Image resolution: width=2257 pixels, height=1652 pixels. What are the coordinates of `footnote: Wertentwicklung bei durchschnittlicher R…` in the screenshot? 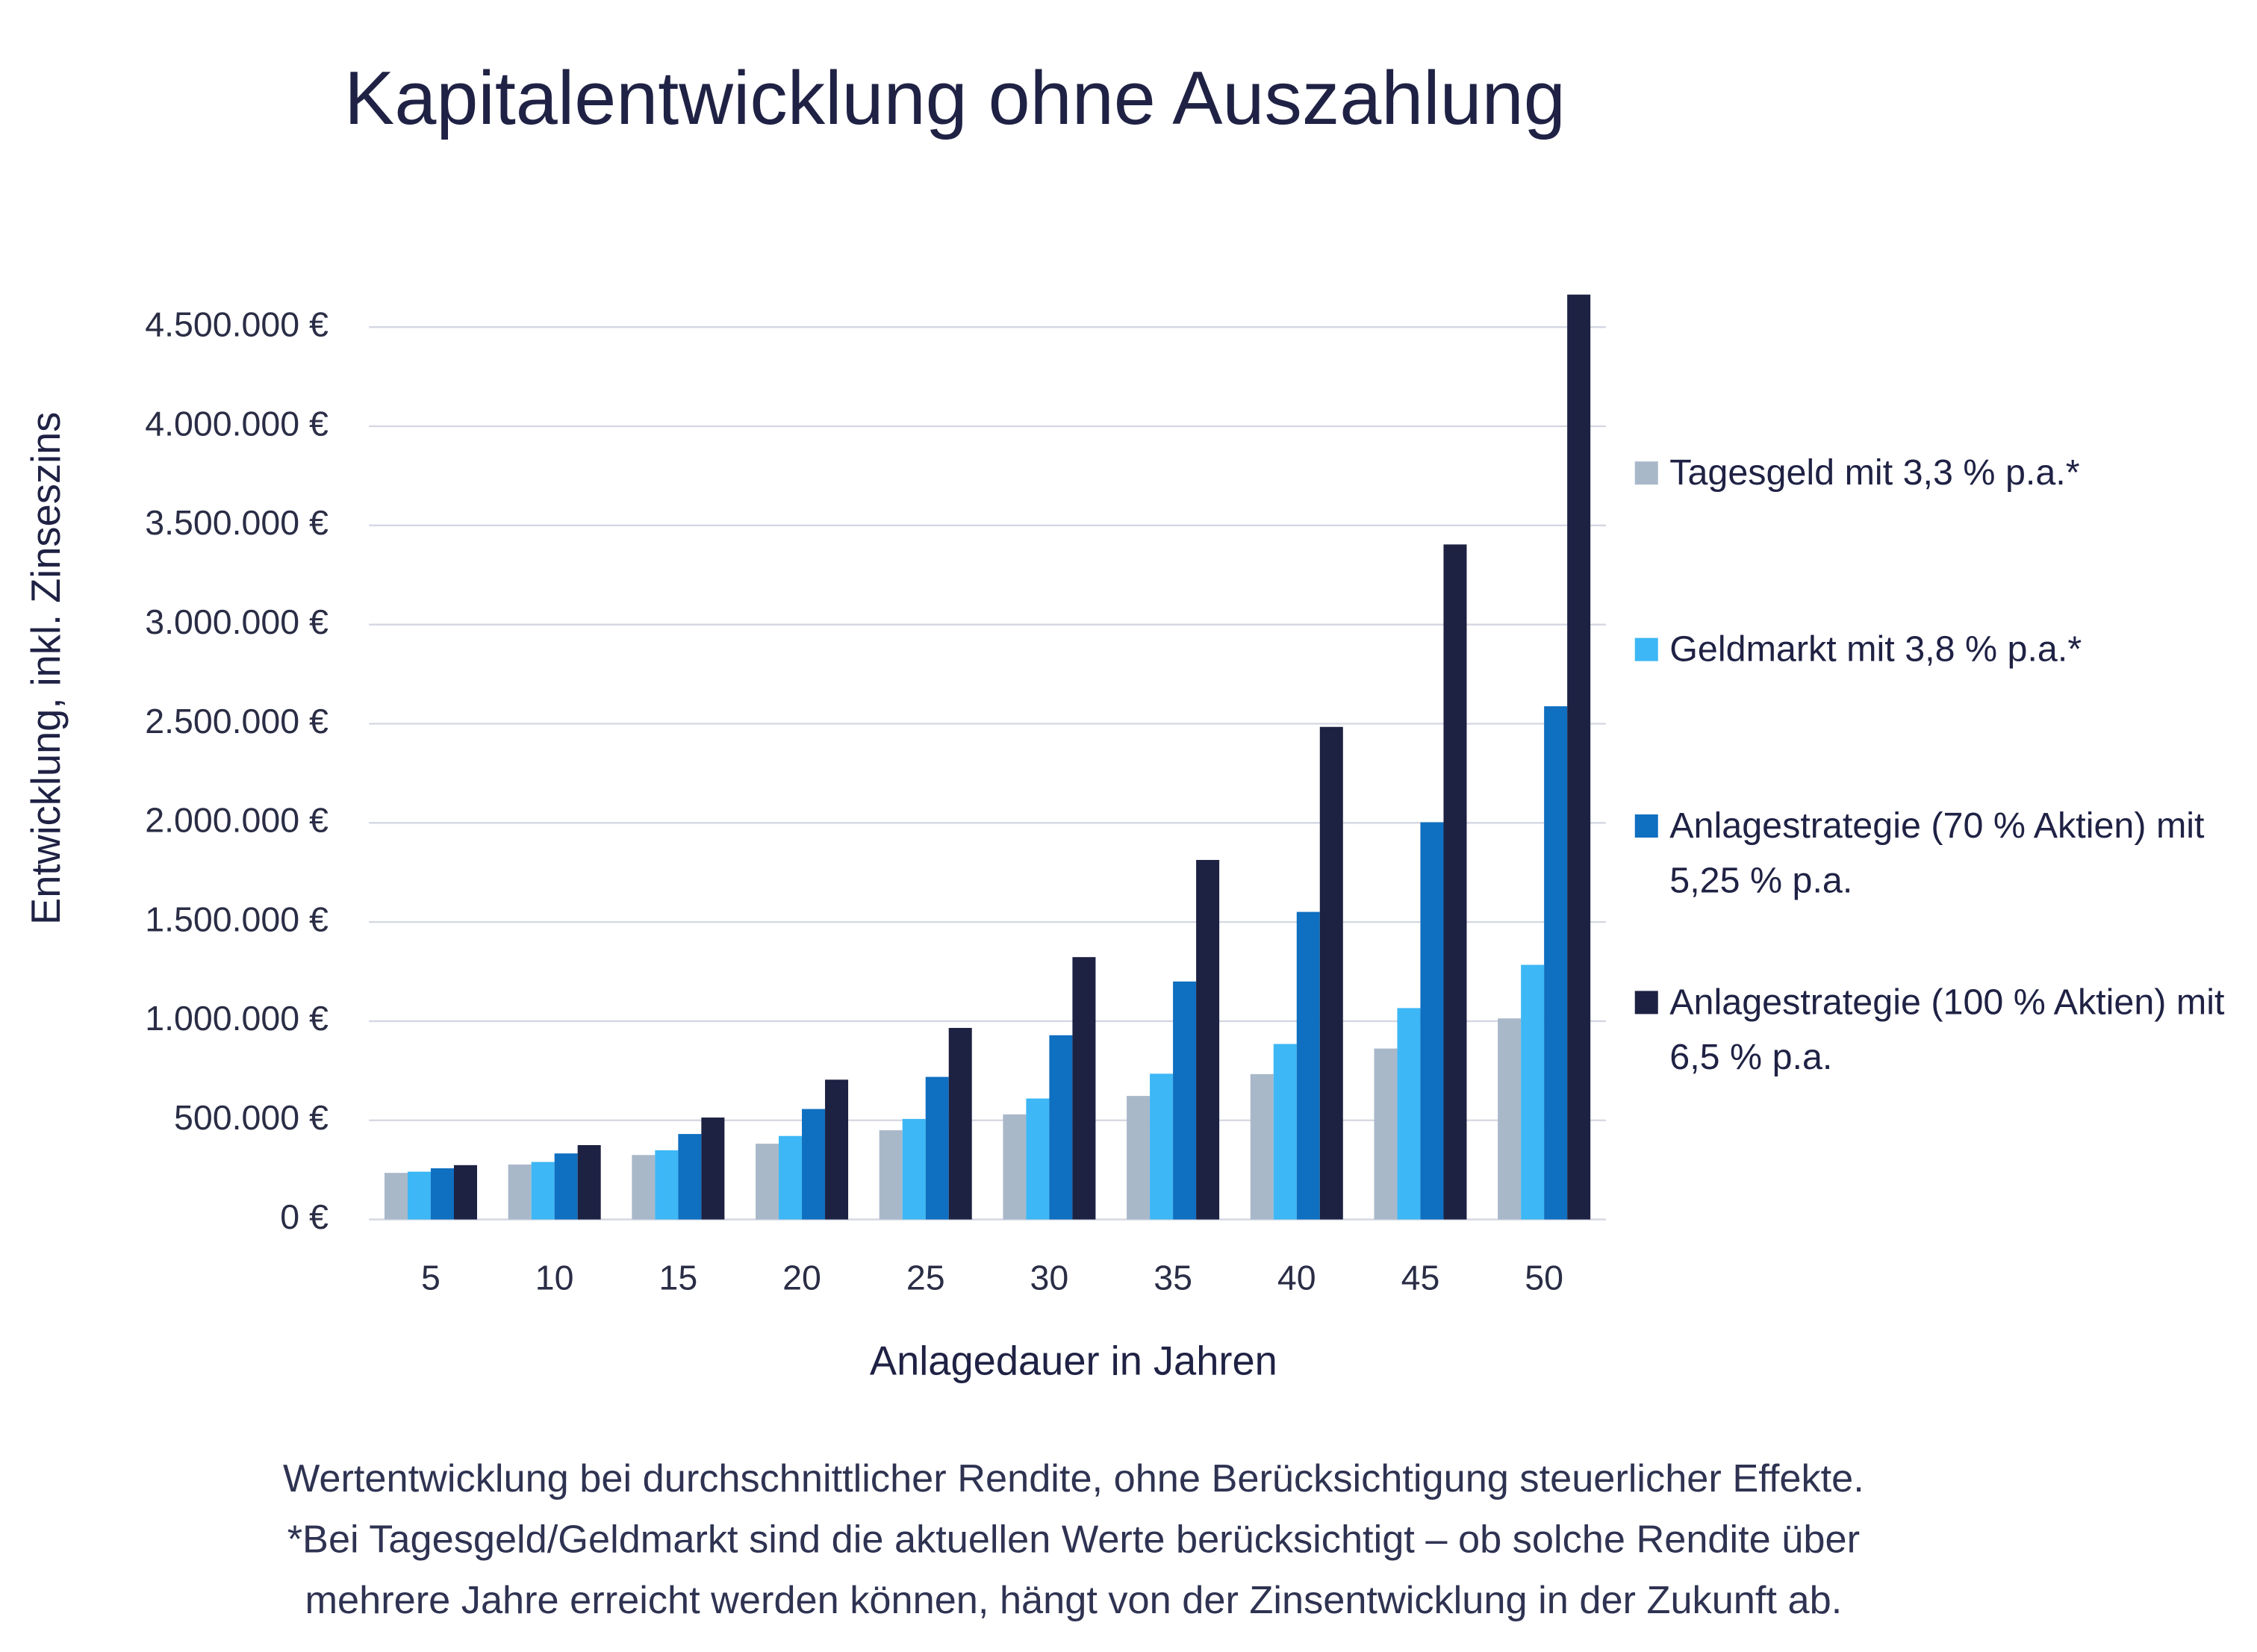 It's located at (1074, 1479).